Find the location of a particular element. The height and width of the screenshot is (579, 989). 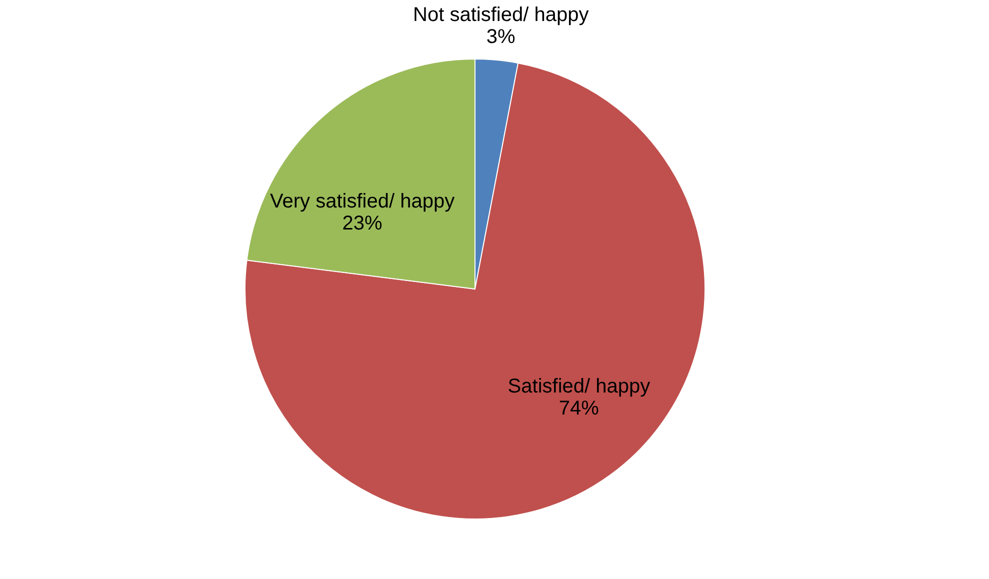

data-label: 74% is located at coordinates (579, 409).